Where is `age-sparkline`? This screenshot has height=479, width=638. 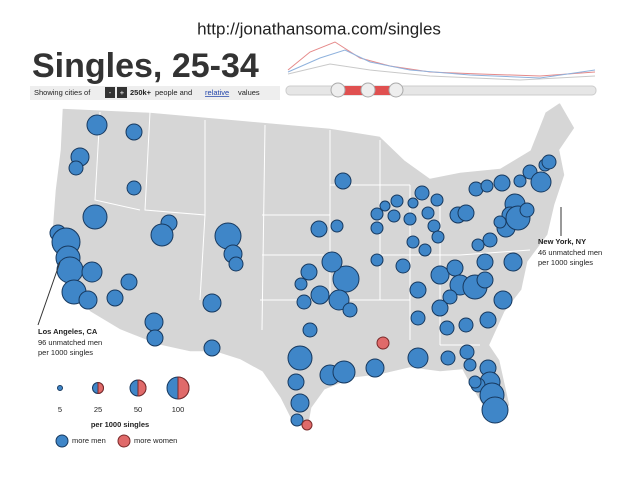 age-sparkline is located at coordinates (441, 69).